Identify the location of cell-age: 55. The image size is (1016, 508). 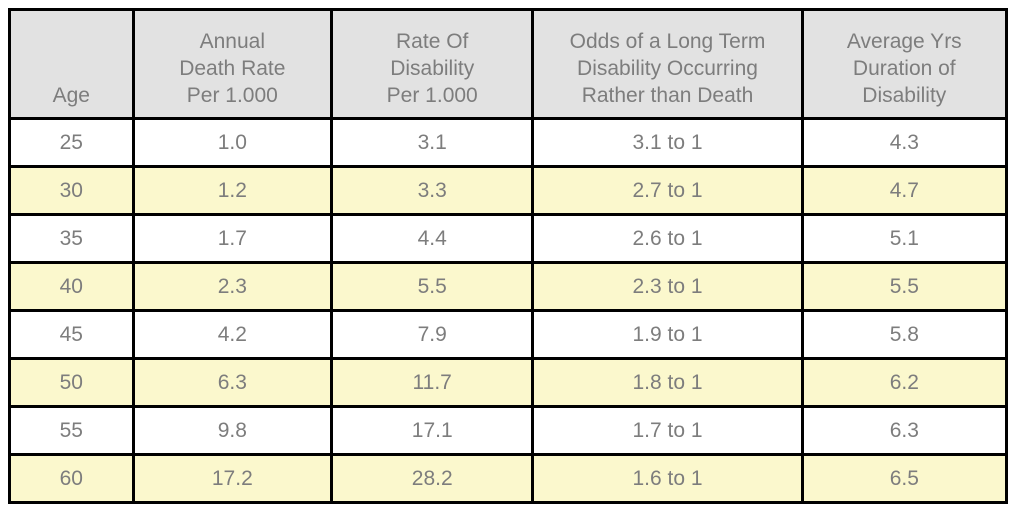
(71, 430).